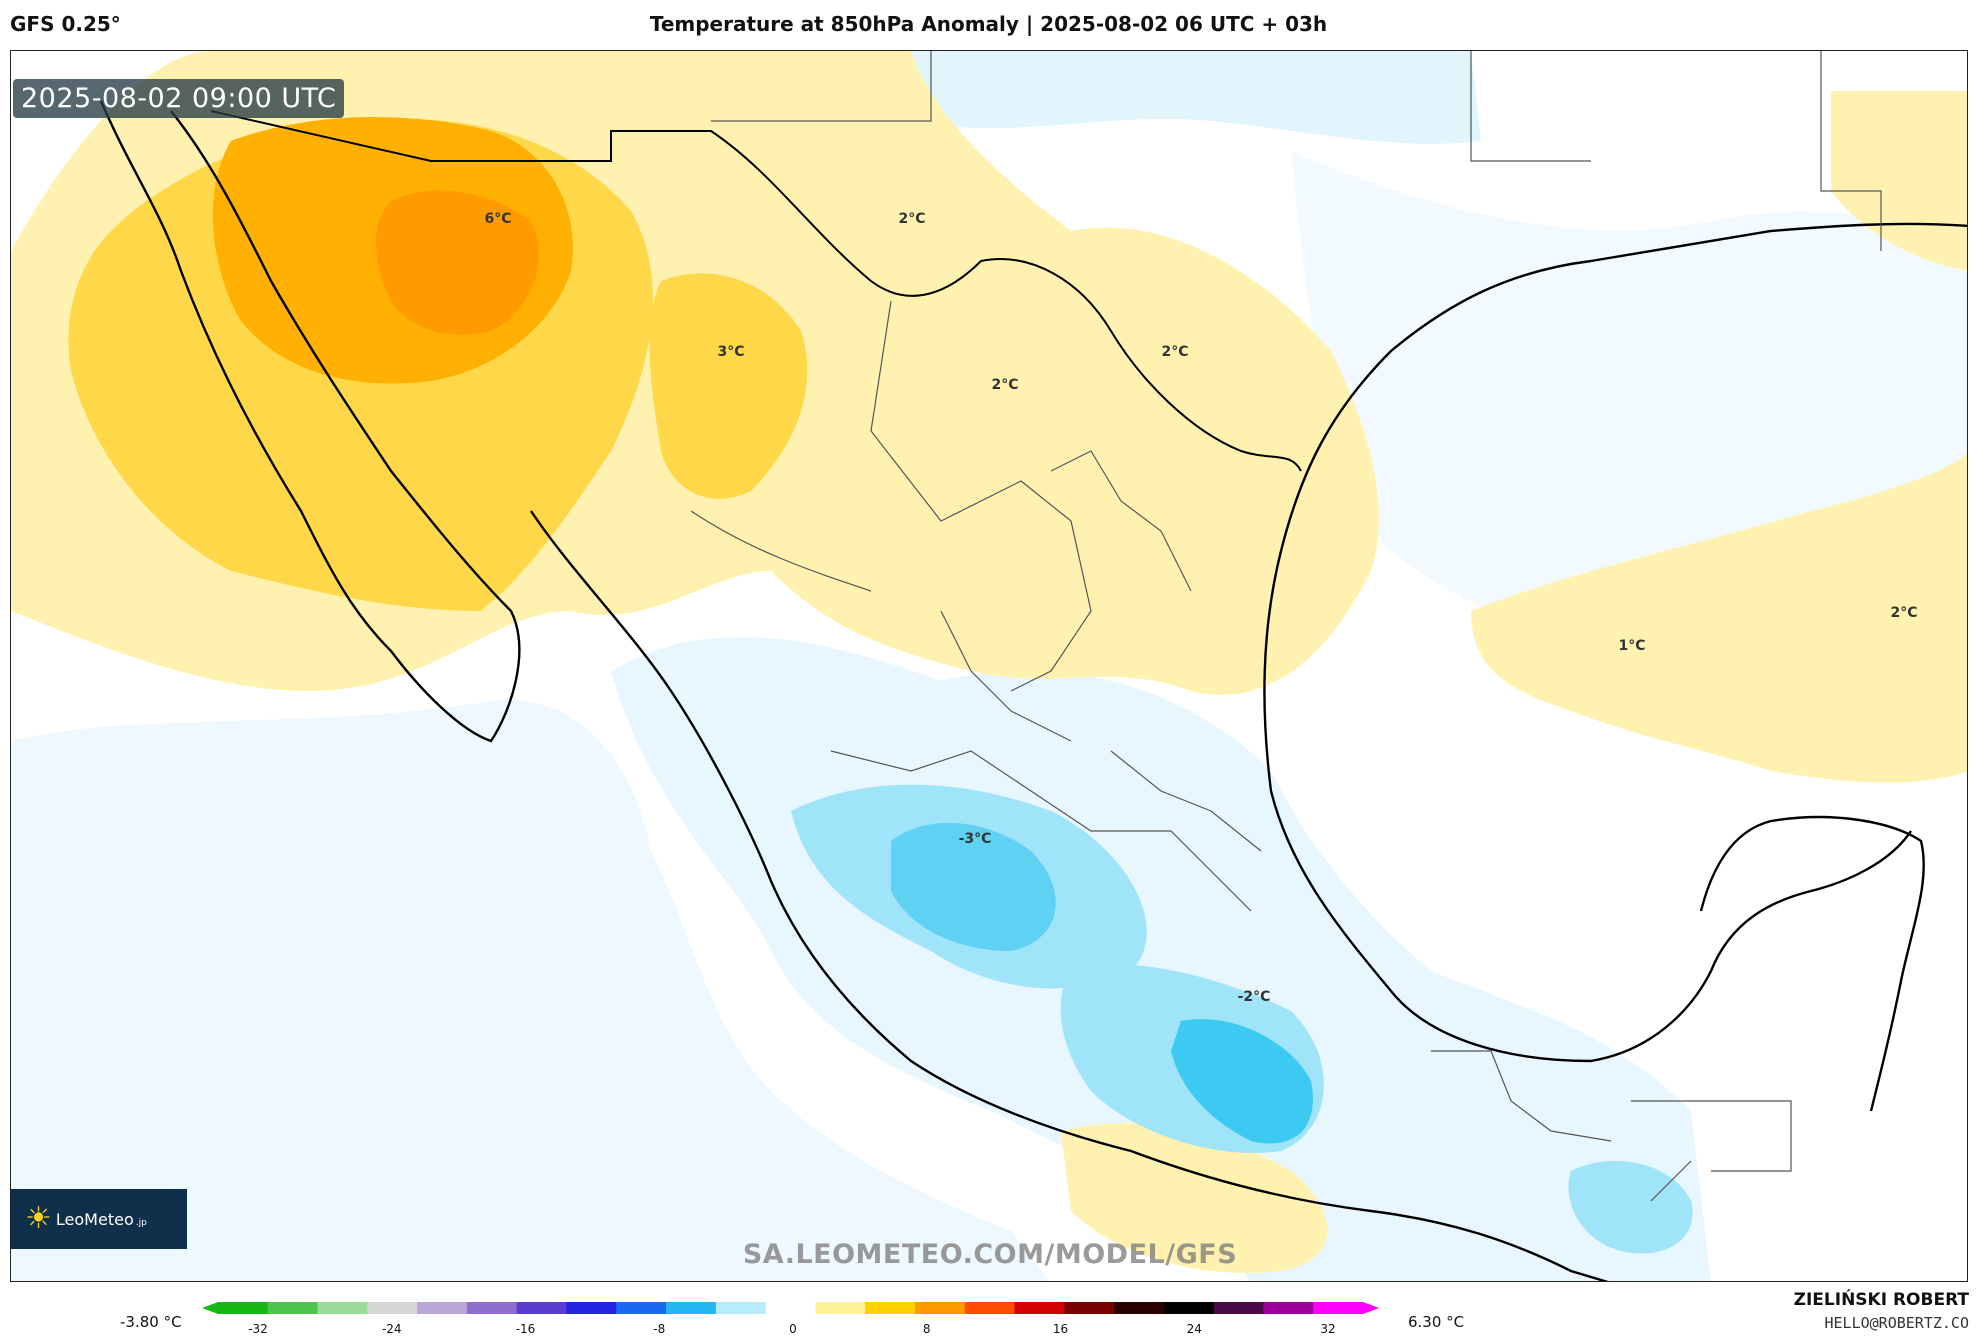 Image resolution: width=1977 pixels, height=1338 pixels. I want to click on leometeo-logo: ☀ LeoMeteo .jp, so click(99, 1219).